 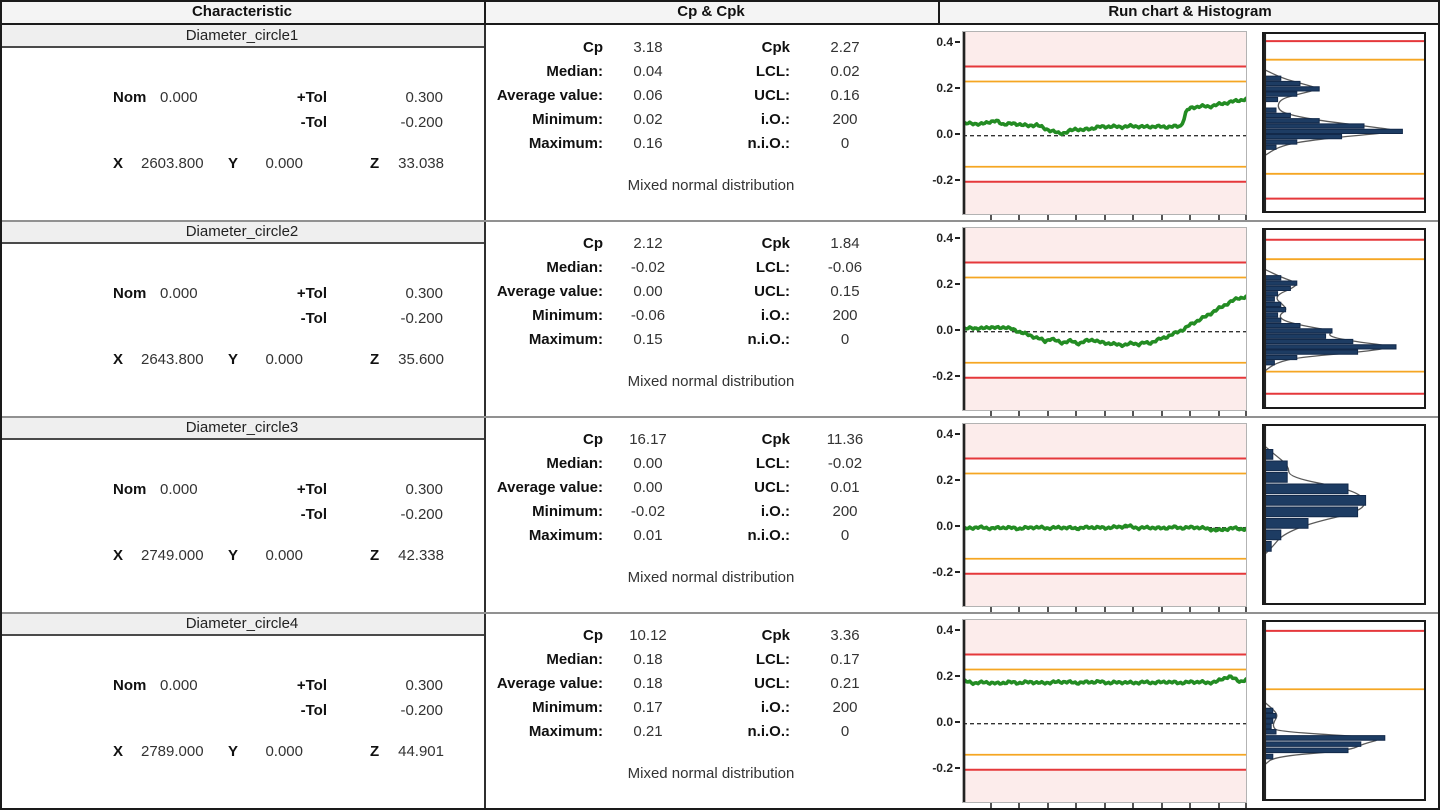 What do you see at coordinates (648, 635) in the screenshot?
I see `cp-value: 10.12` at bounding box center [648, 635].